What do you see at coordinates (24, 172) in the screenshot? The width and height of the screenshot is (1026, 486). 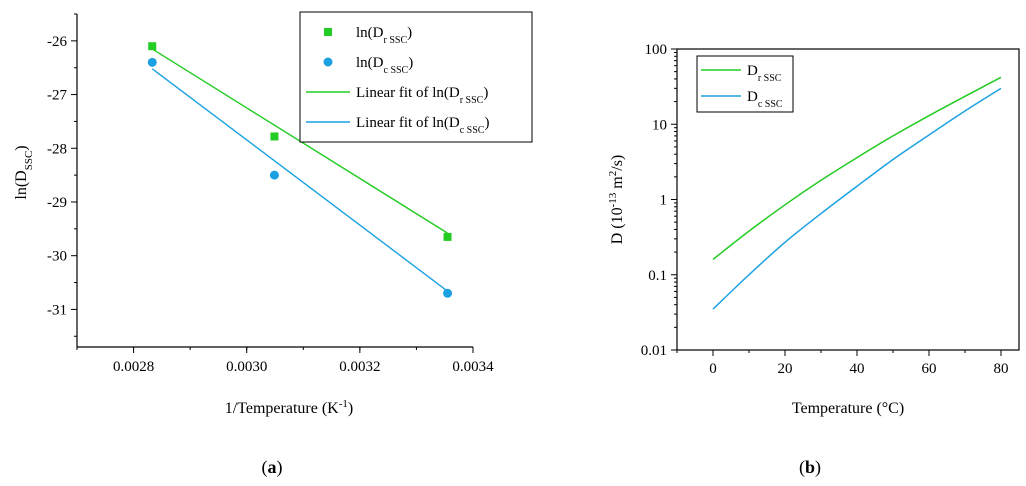 I see `y-axis-label-a: ln(DSSC)` at bounding box center [24, 172].